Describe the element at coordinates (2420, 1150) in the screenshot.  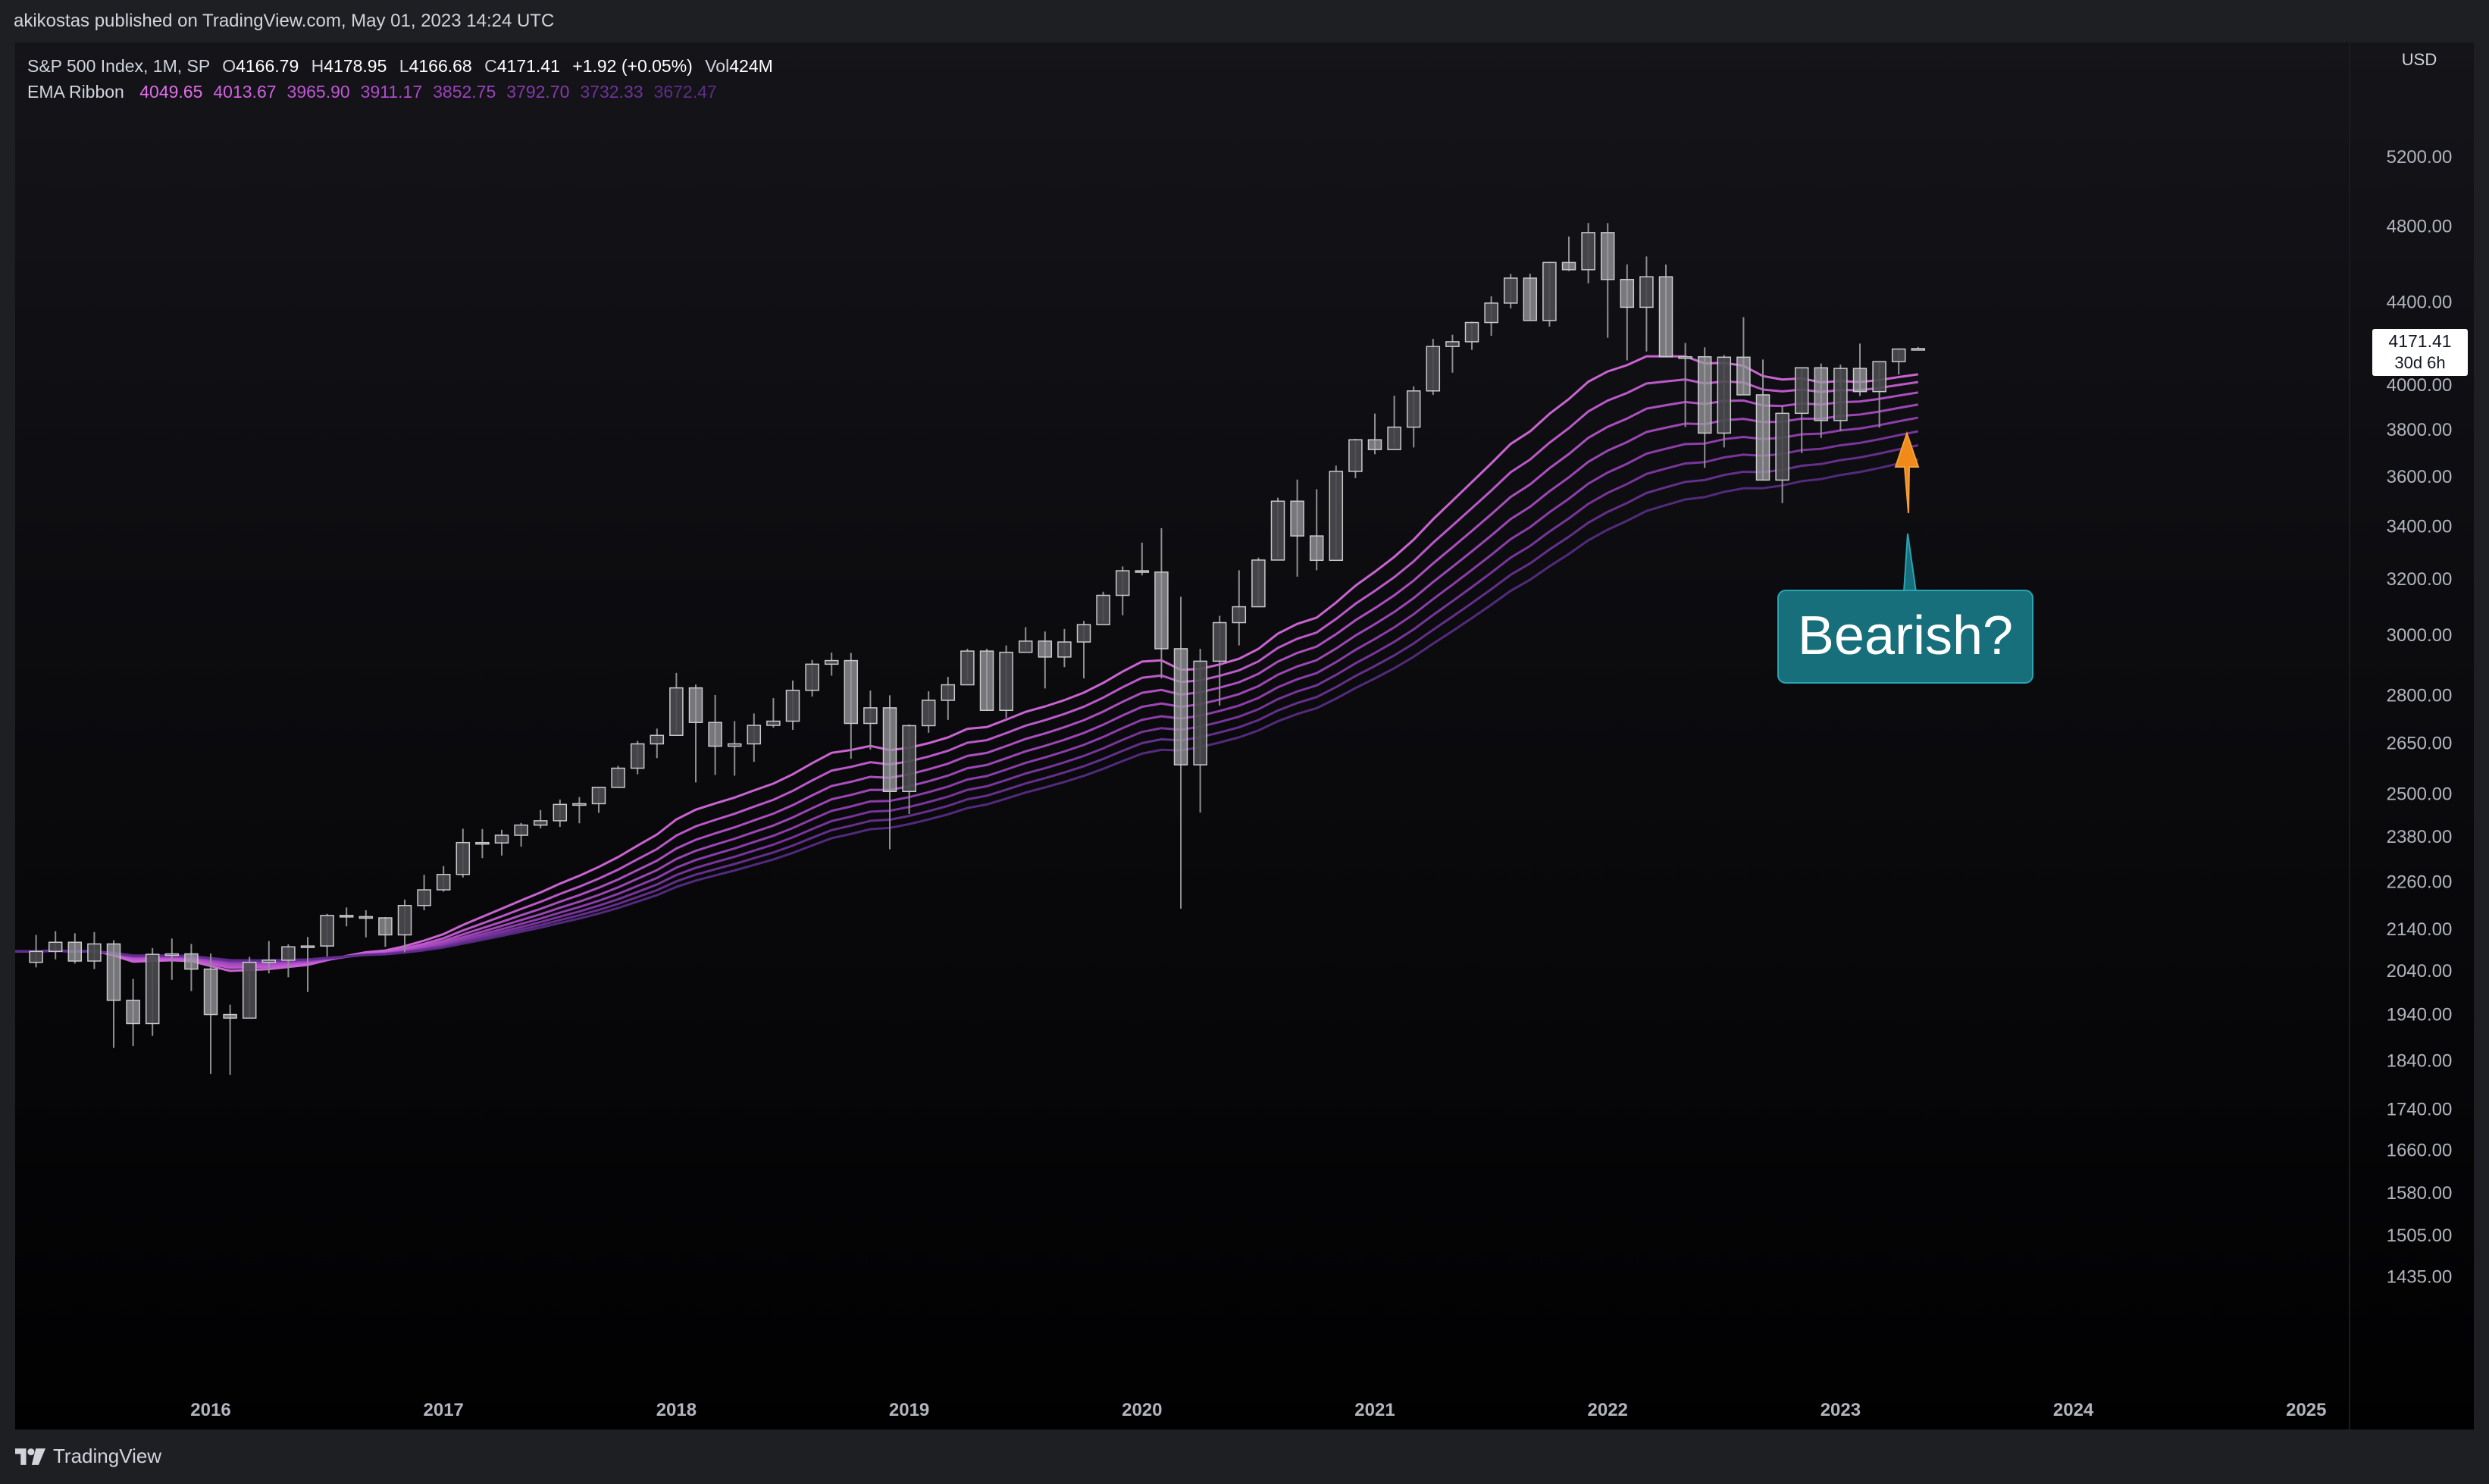
I see `price-tick-label: 1660.00` at that location.